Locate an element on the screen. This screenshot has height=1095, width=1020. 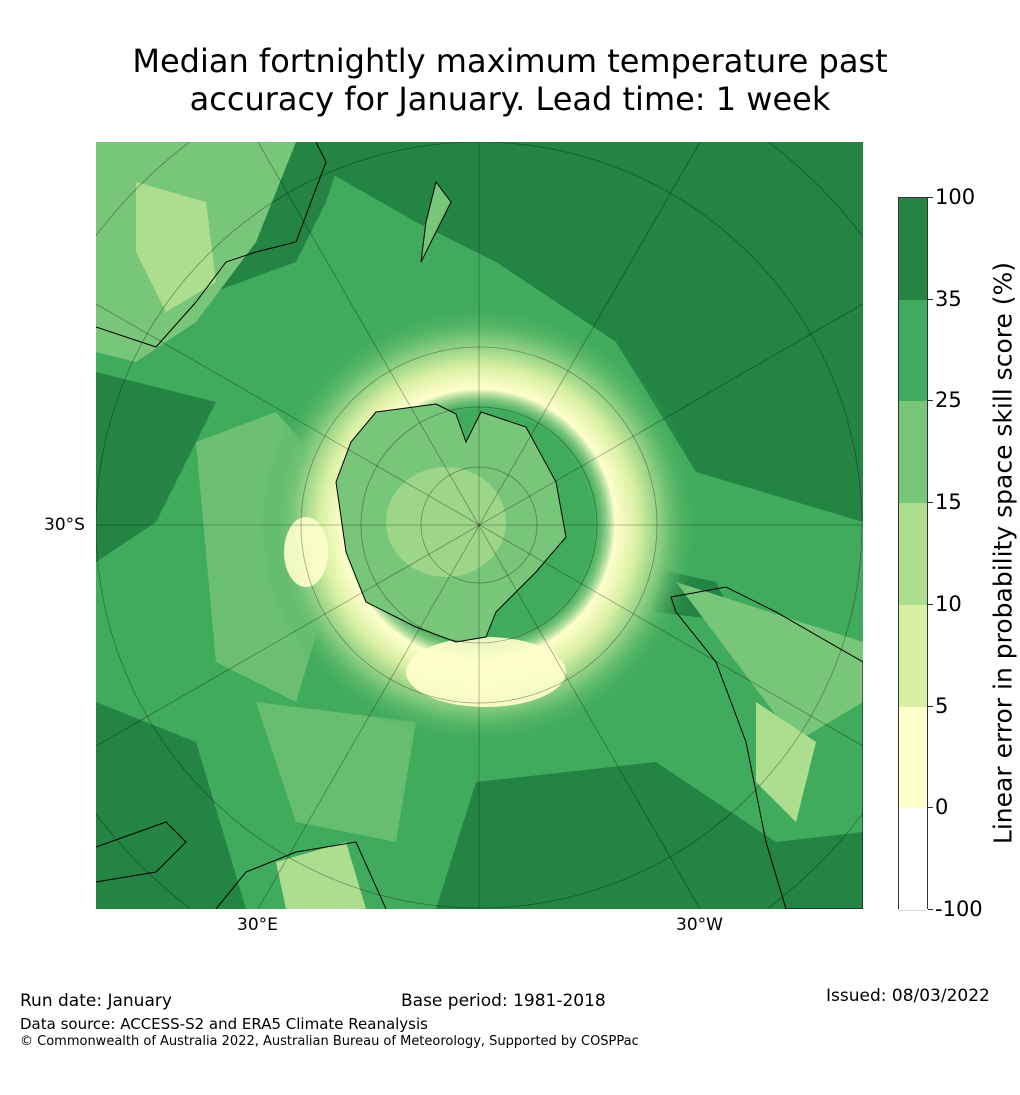
colorbar-tick-label: 5 is located at coordinates (942, 705).